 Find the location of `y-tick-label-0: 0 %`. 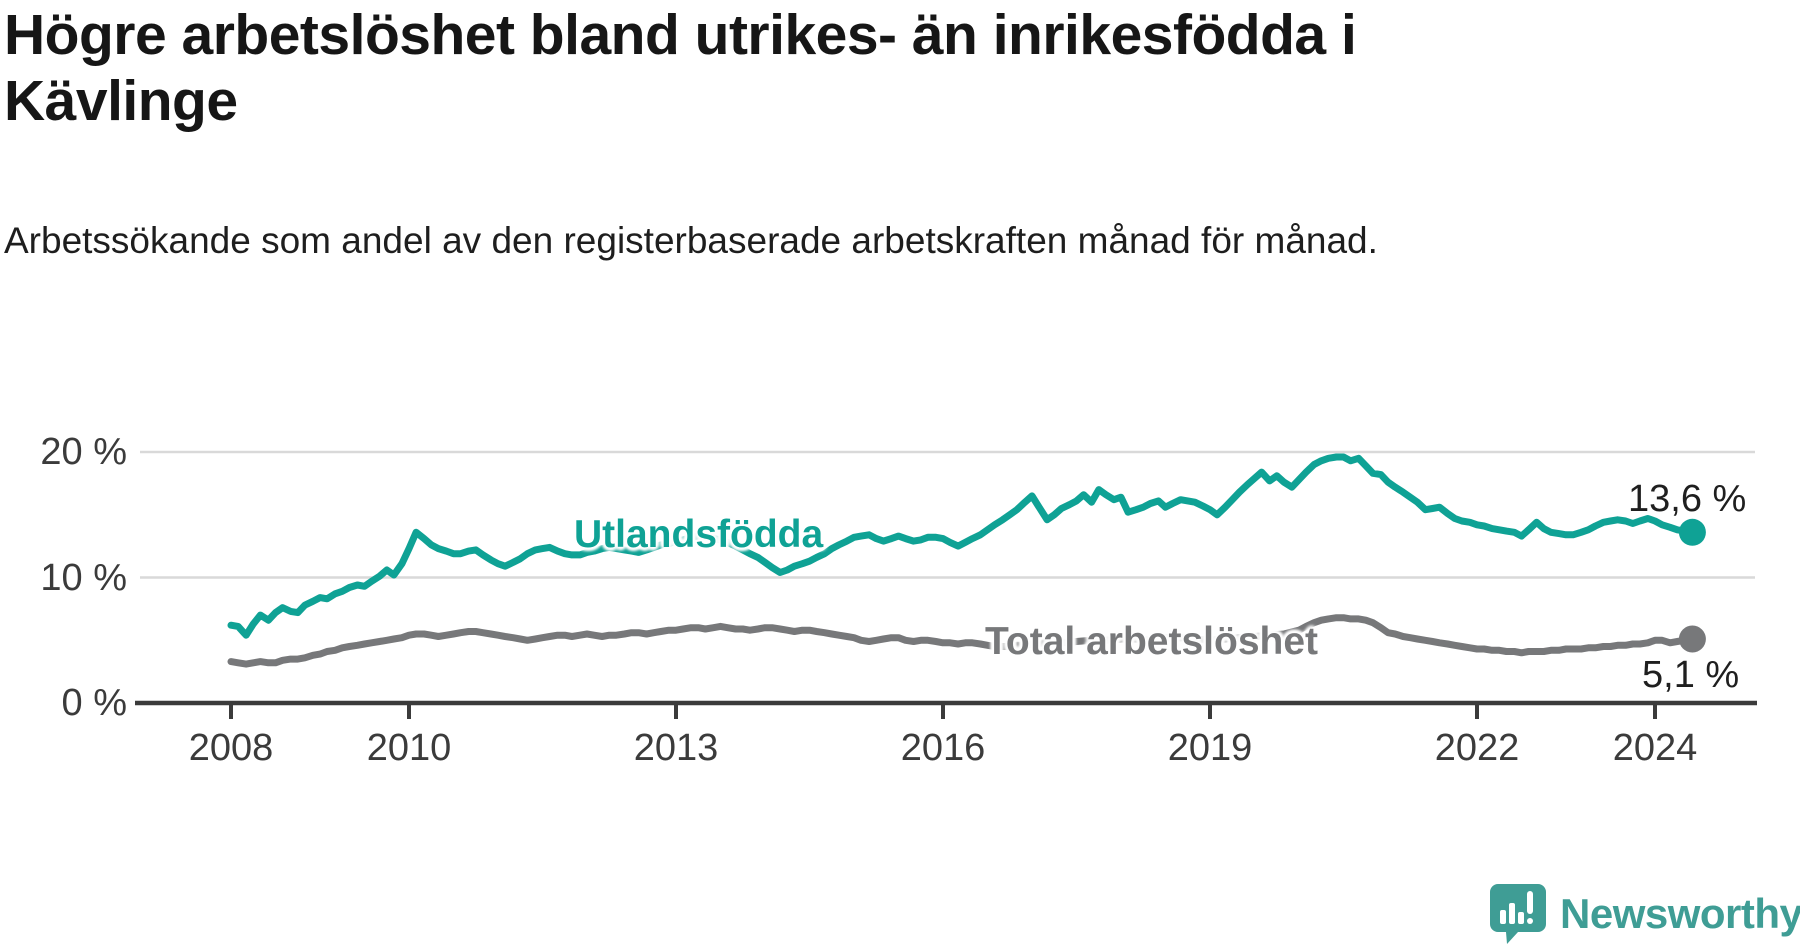

y-tick-label-0: 0 % is located at coordinates (94, 703).